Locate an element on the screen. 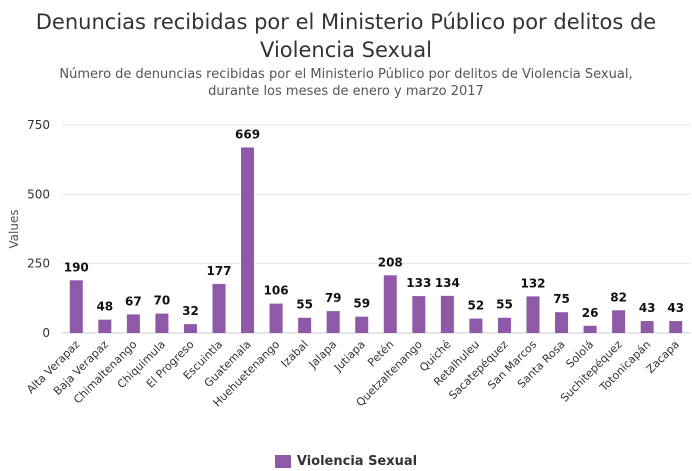 Image resolution: width=692 pixels, height=471 pixels. data-label: 52 is located at coordinates (476, 306).